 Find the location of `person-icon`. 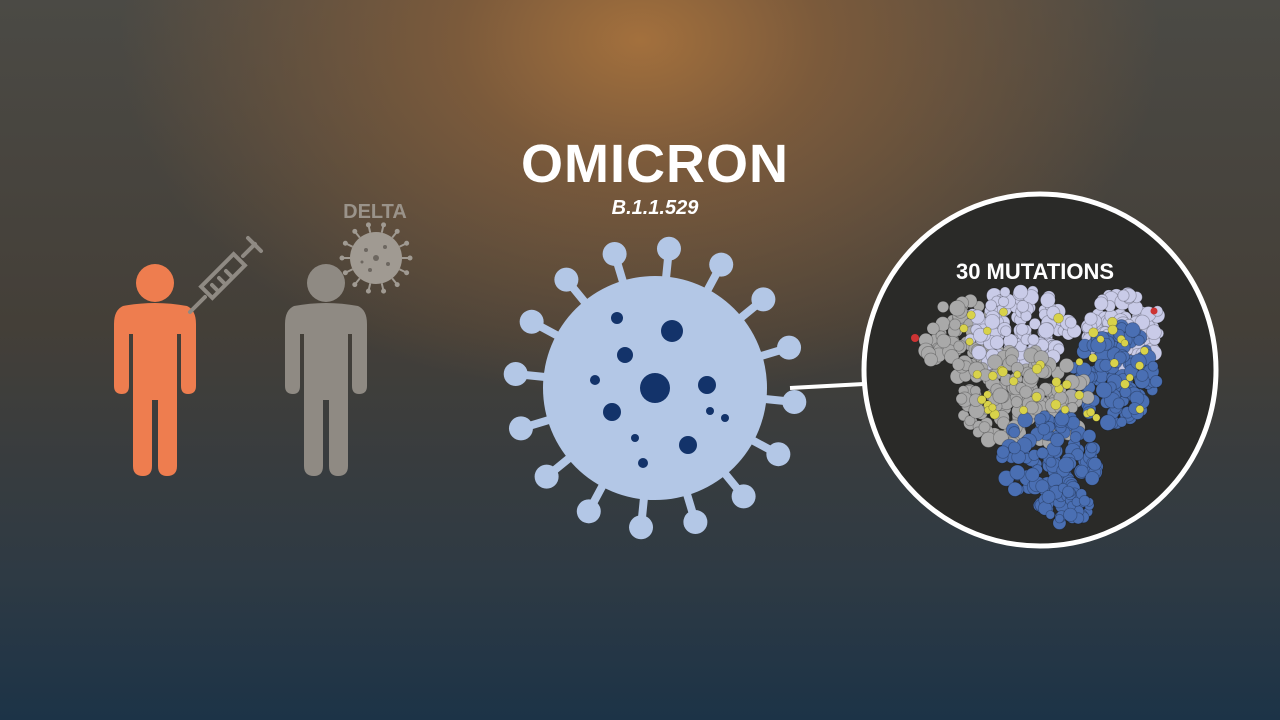

person-icon is located at coordinates (326, 370).